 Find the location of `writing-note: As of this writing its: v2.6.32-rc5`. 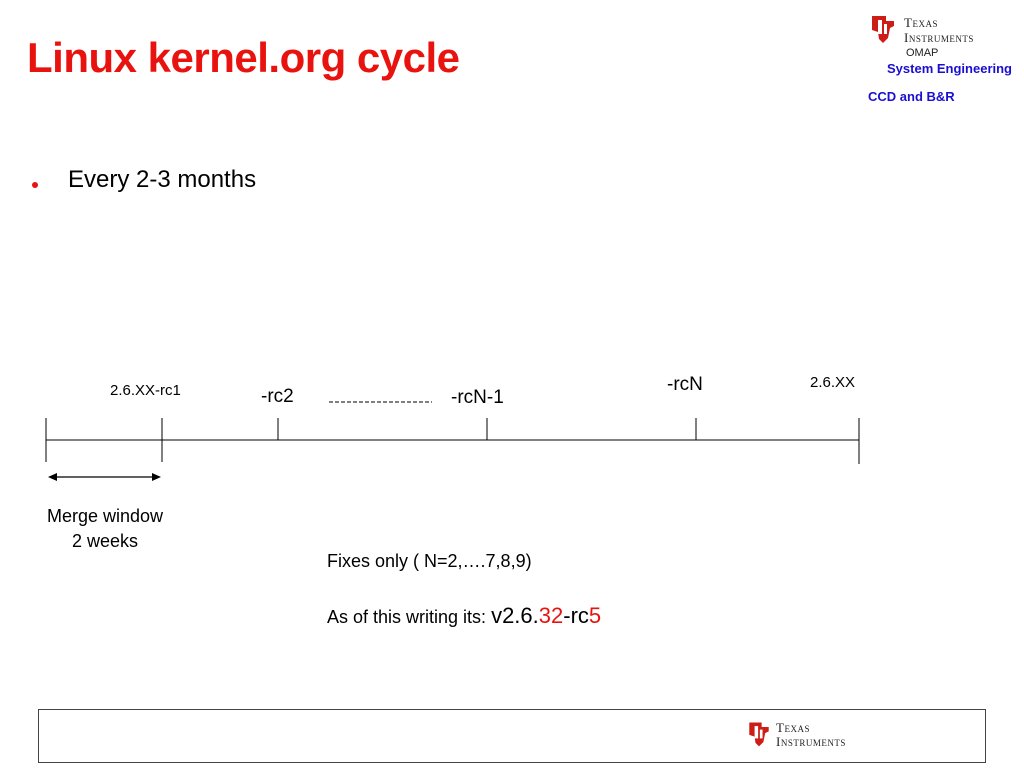

writing-note: As of this writing its: v2.6.32-rc5 is located at coordinates (464, 616).